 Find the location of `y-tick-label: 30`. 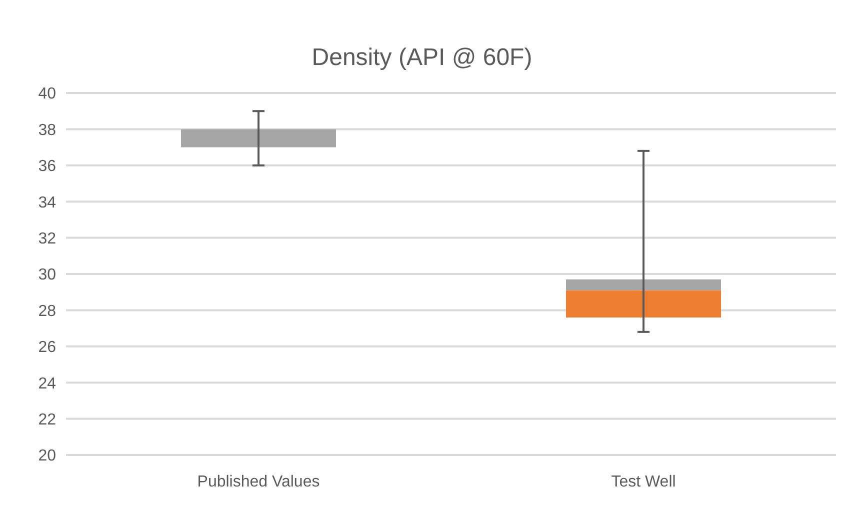

y-tick-label: 30 is located at coordinates (47, 275).